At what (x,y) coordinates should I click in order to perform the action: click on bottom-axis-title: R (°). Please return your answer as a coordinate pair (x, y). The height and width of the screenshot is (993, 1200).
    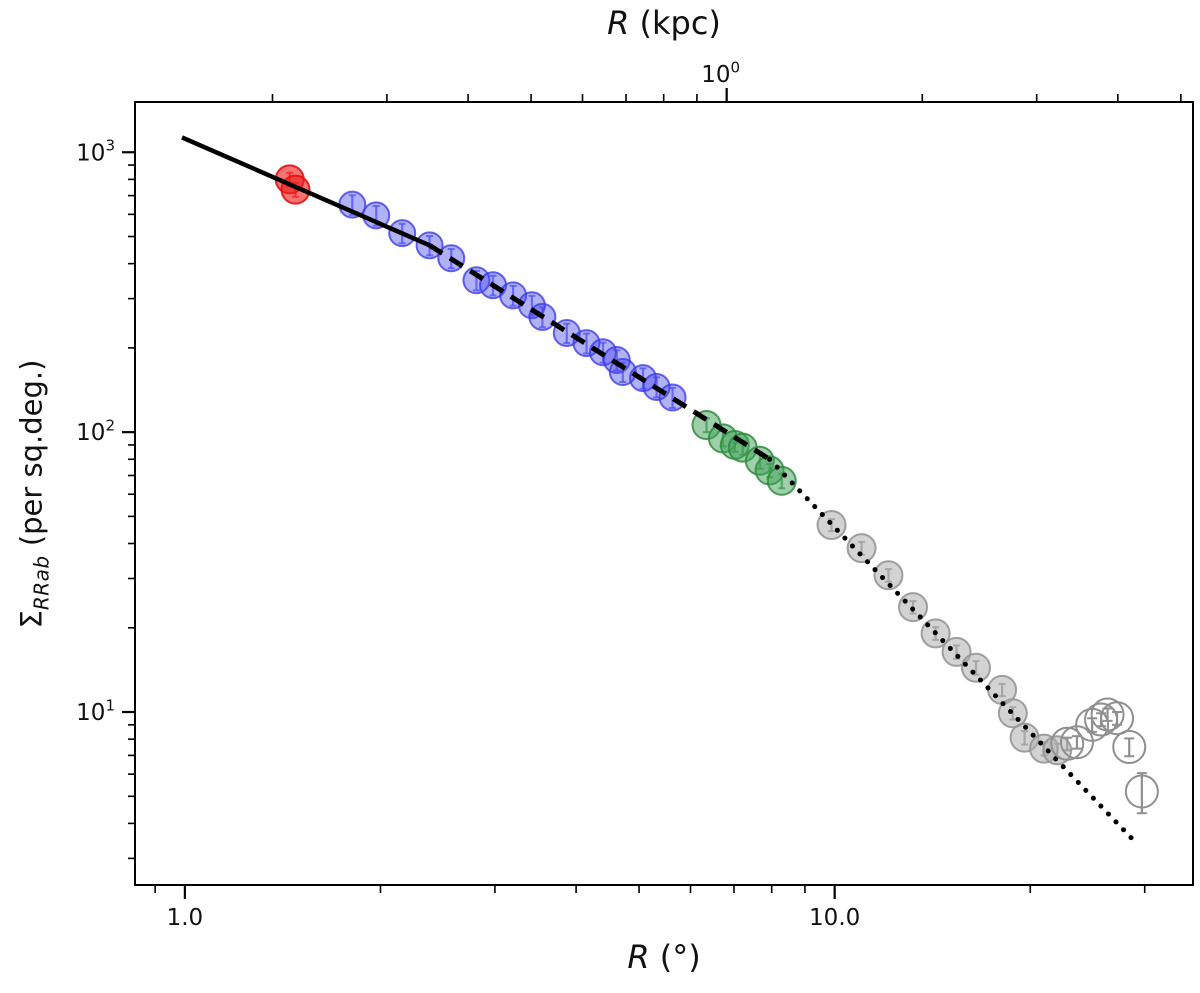
    Looking at the image, I should click on (663, 957).